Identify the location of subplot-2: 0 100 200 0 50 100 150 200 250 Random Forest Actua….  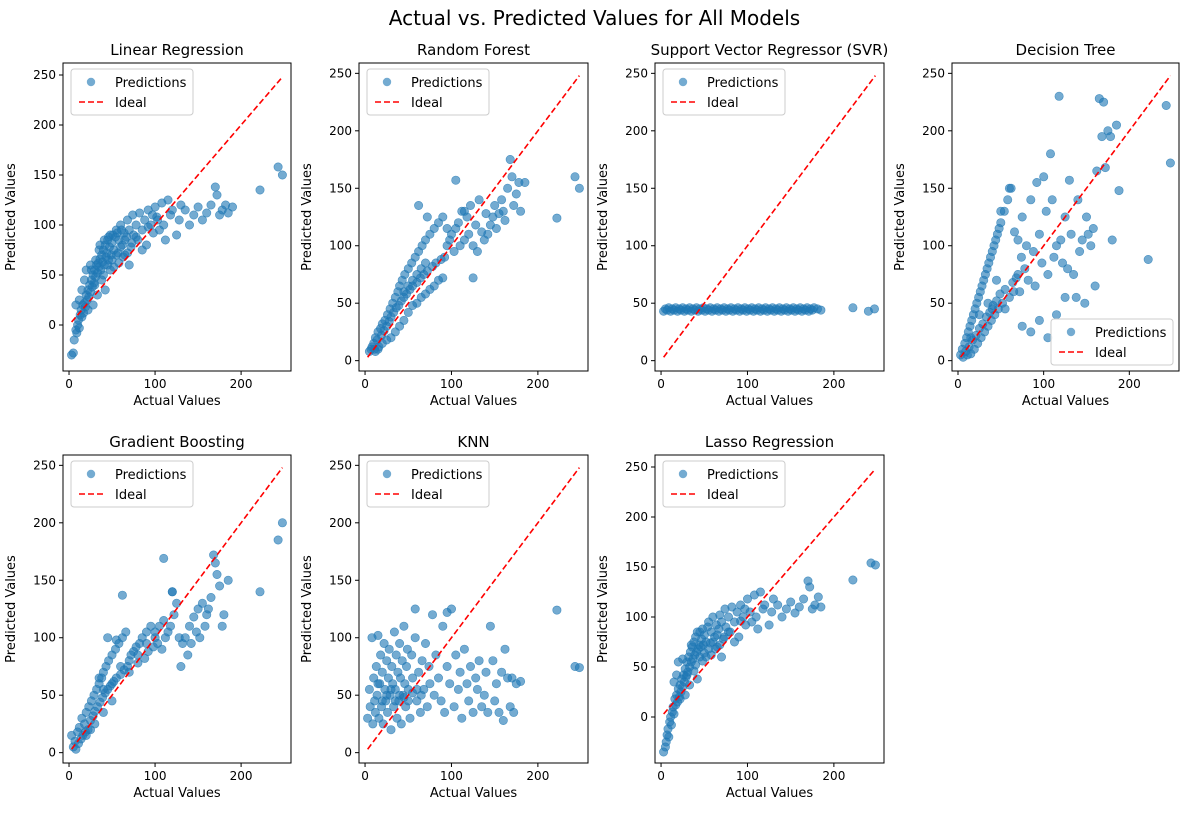
(444, 225).